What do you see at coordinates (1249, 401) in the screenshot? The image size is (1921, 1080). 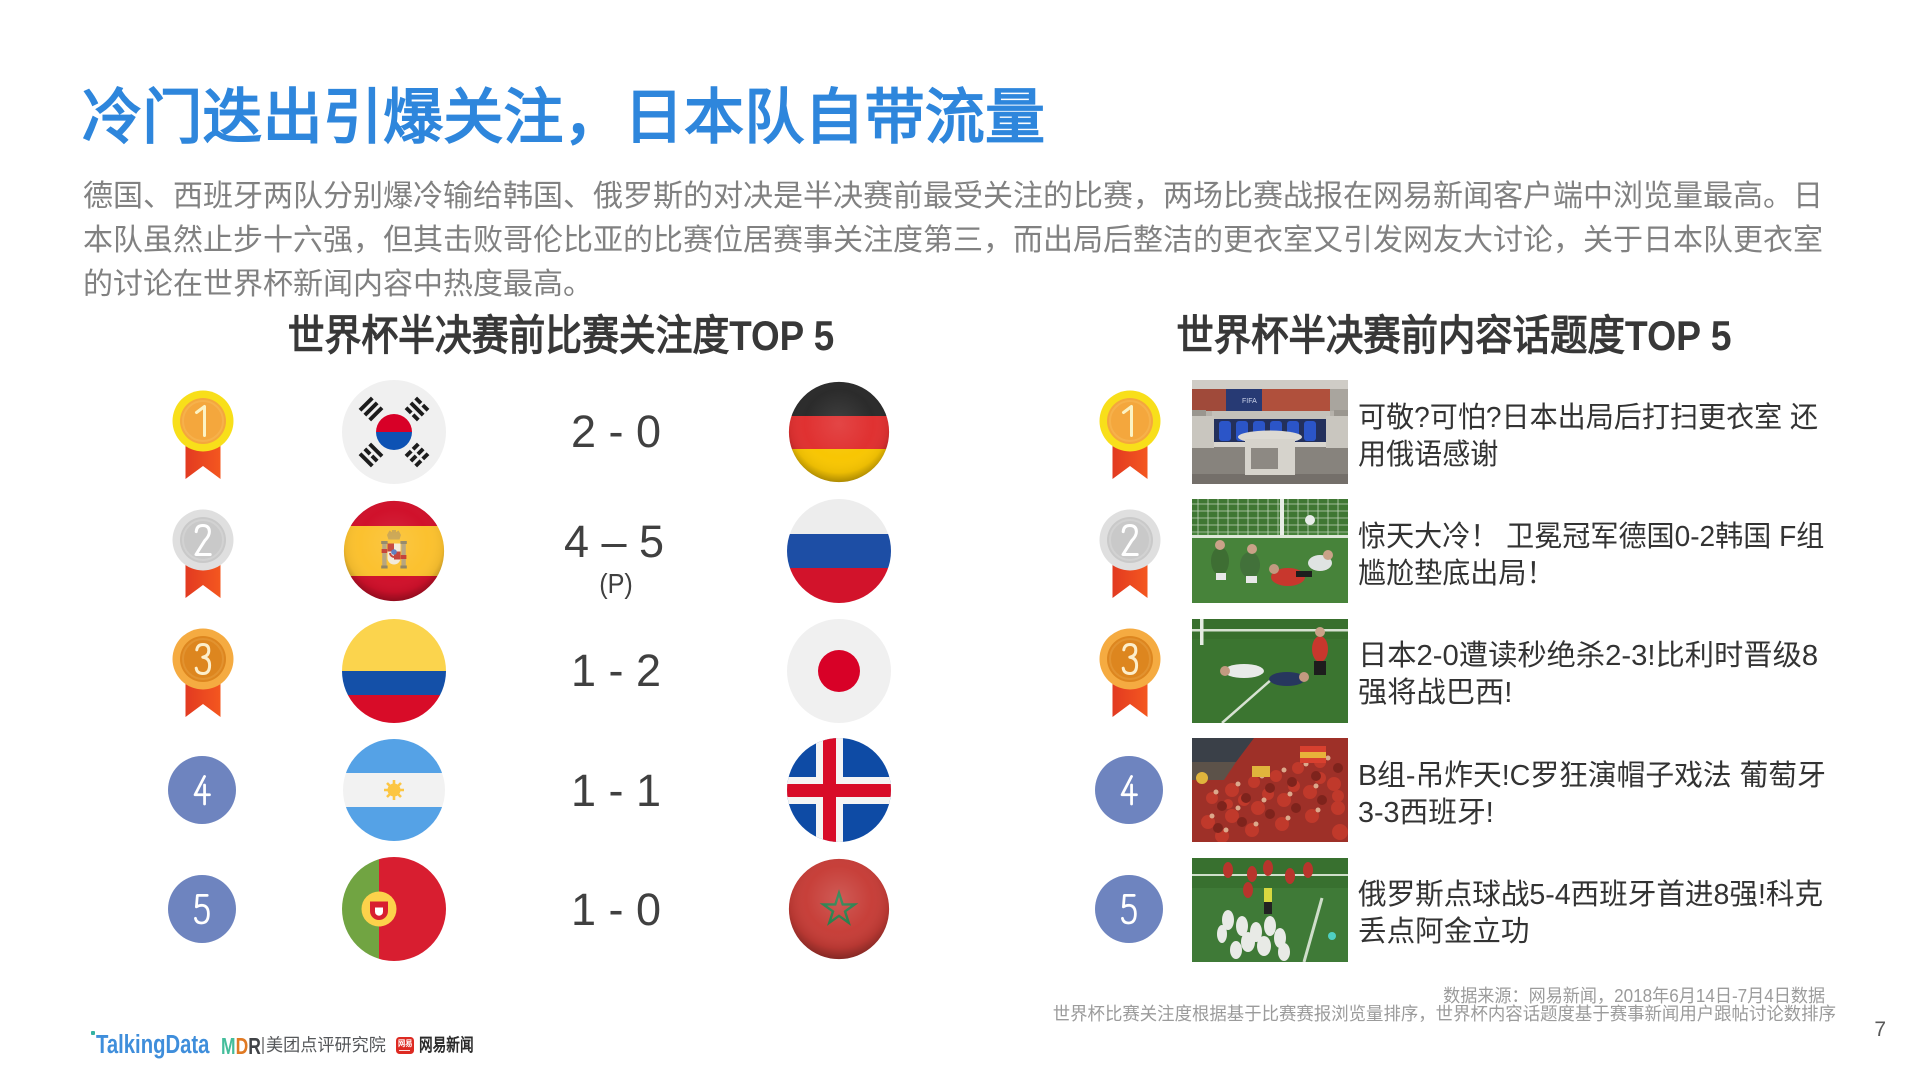 I see `svg-text: FIFA` at bounding box center [1249, 401].